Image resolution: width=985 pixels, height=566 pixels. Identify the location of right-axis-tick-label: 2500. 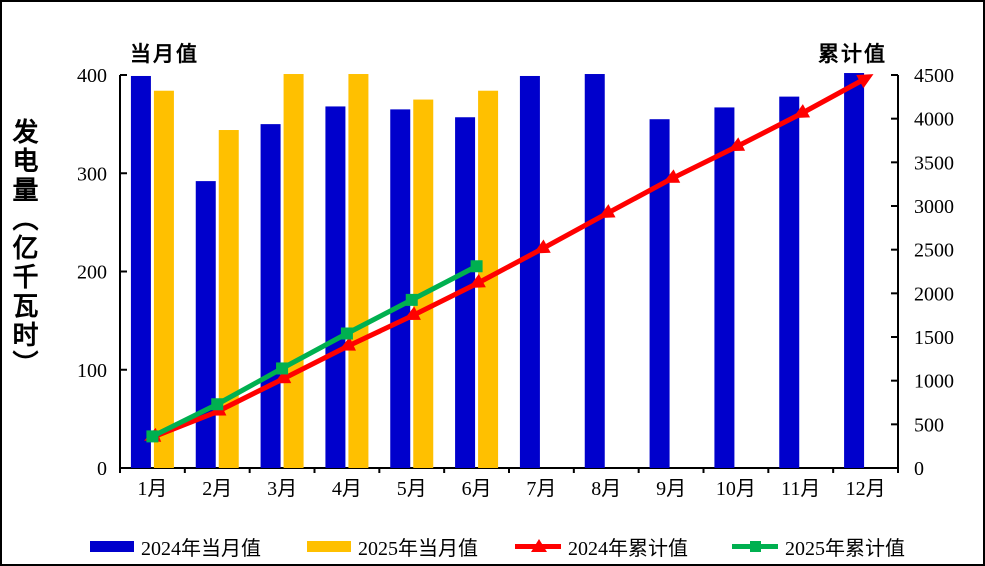
(934, 251).